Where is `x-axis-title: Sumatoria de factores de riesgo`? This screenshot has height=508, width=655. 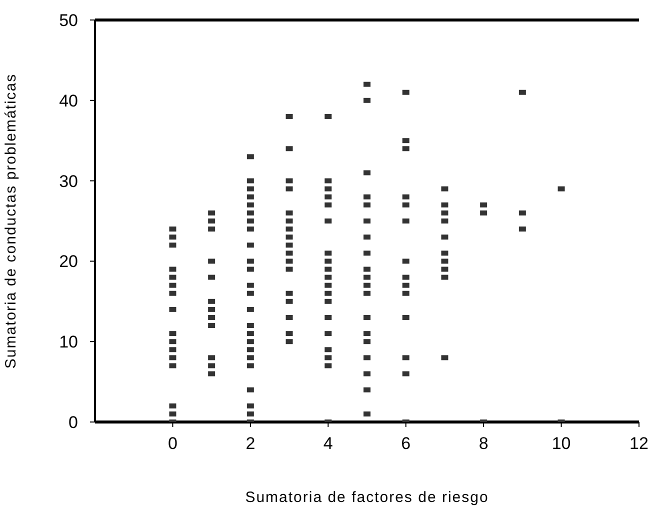 x-axis-title: Sumatoria de factores de riesgo is located at coordinates (367, 497).